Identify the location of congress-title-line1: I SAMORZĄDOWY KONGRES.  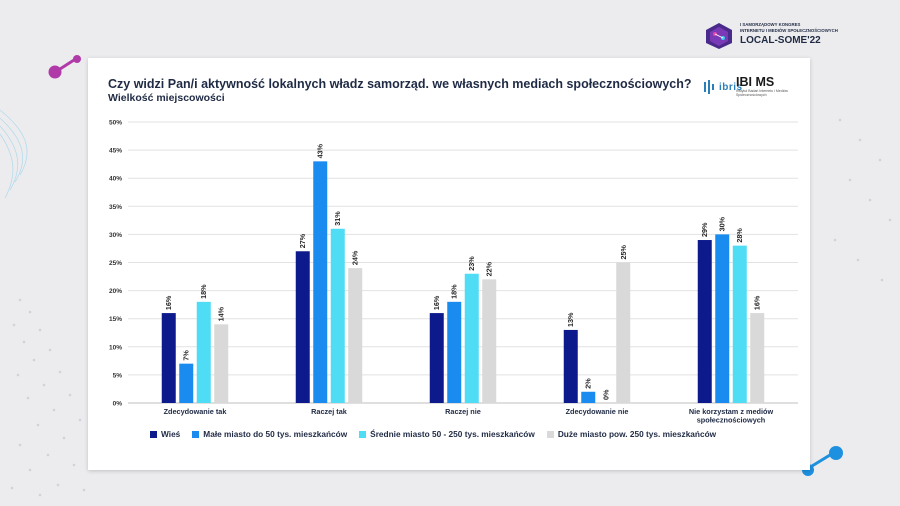
(770, 24).